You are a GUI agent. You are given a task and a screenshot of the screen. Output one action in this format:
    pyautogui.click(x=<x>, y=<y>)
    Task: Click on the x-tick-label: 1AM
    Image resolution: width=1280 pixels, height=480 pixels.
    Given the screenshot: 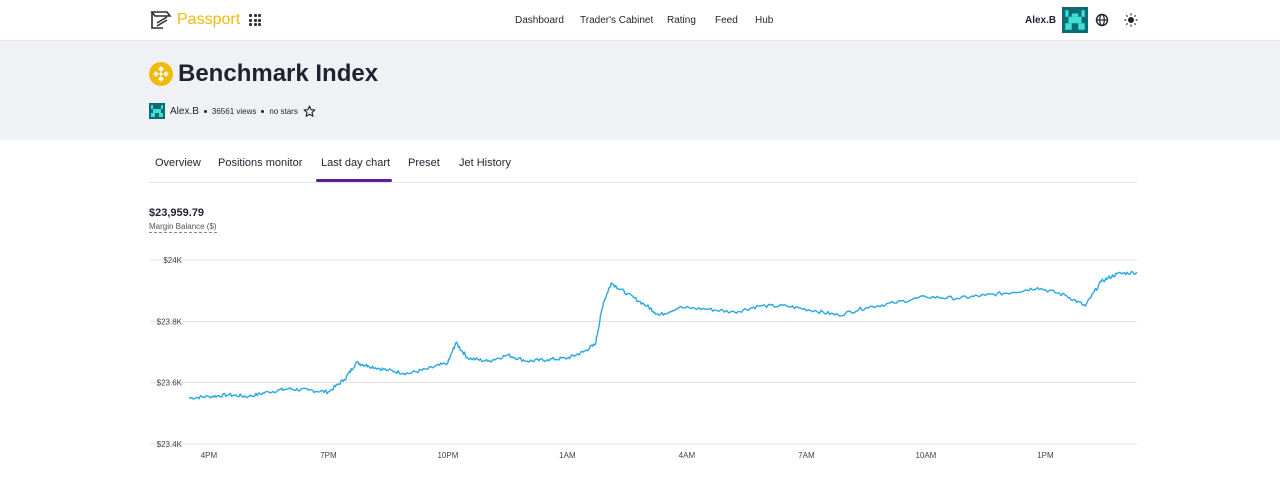 What is the action you would take?
    pyautogui.click(x=567, y=455)
    